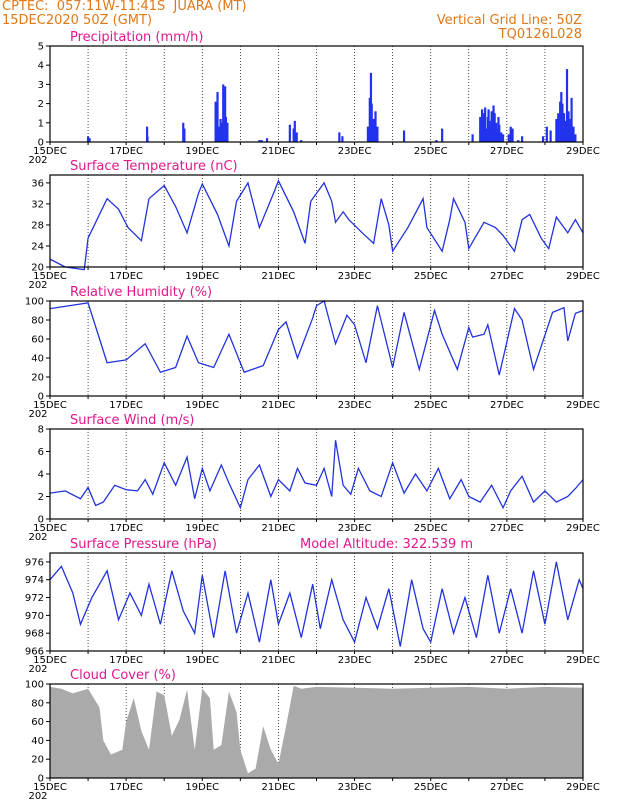 This screenshot has width=618, height=800. What do you see at coordinates (37, 204) in the screenshot?
I see `y-tick-label: 32` at bounding box center [37, 204].